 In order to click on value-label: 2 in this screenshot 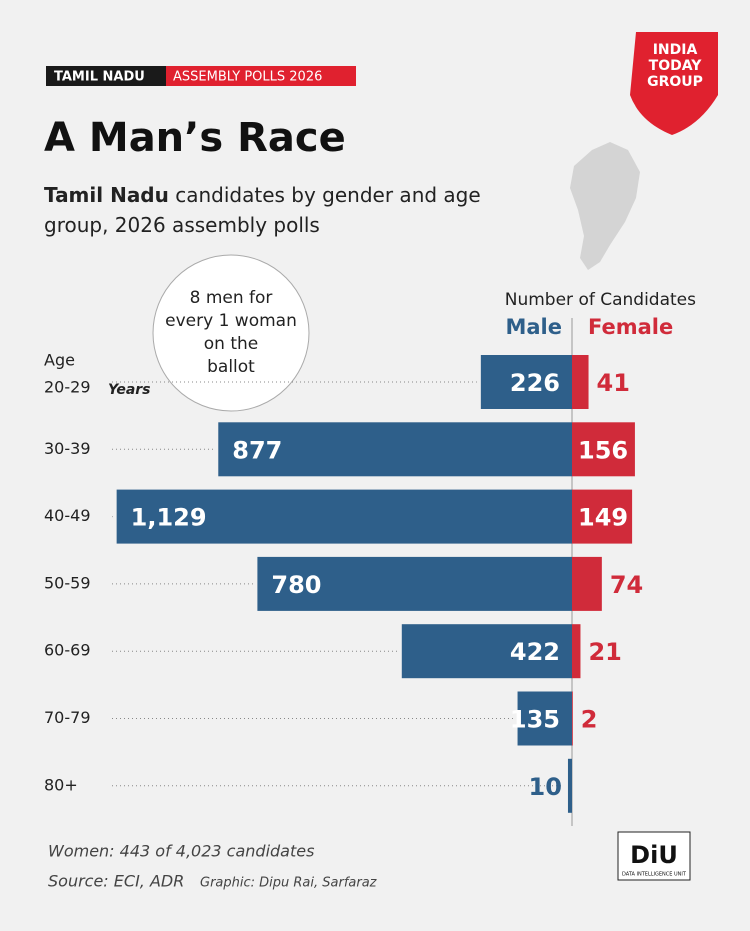, I will do `click(589, 720)`.